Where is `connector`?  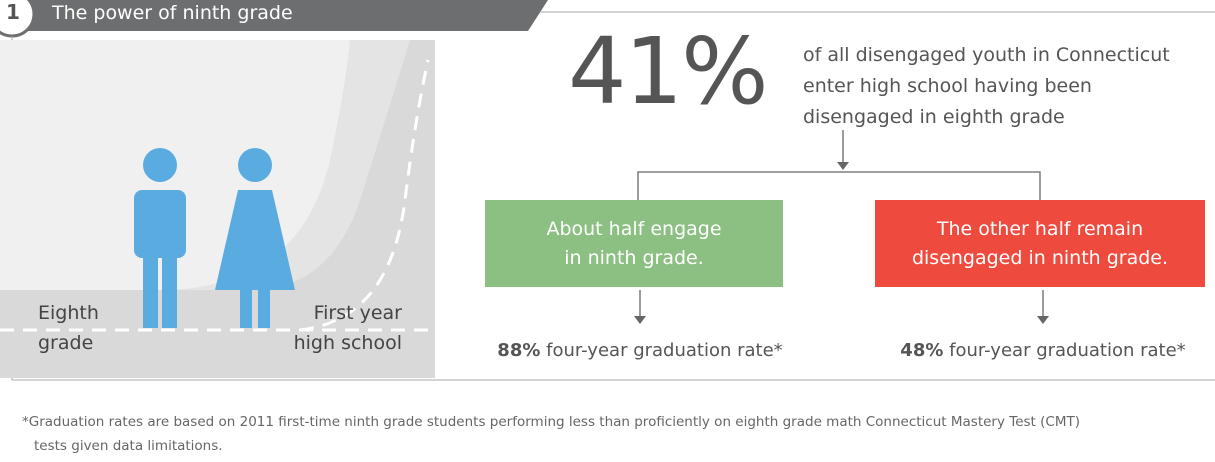 connector is located at coordinates (840, 224).